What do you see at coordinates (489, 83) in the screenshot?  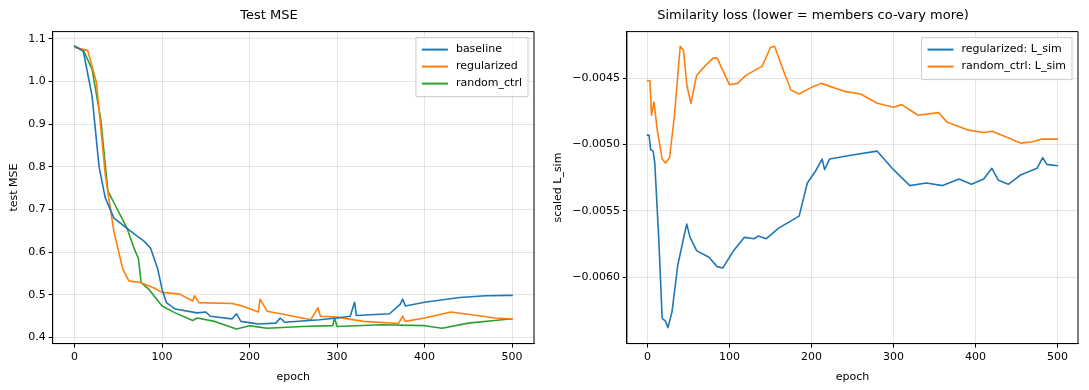 I see `legend-label: random_ctrl` at bounding box center [489, 83].